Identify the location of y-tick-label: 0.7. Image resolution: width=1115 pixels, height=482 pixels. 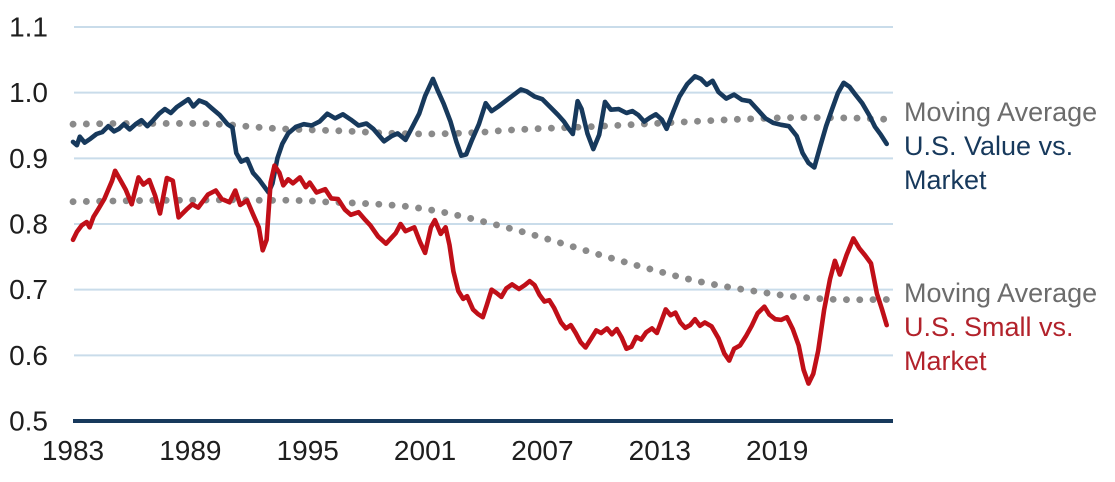
(28, 289).